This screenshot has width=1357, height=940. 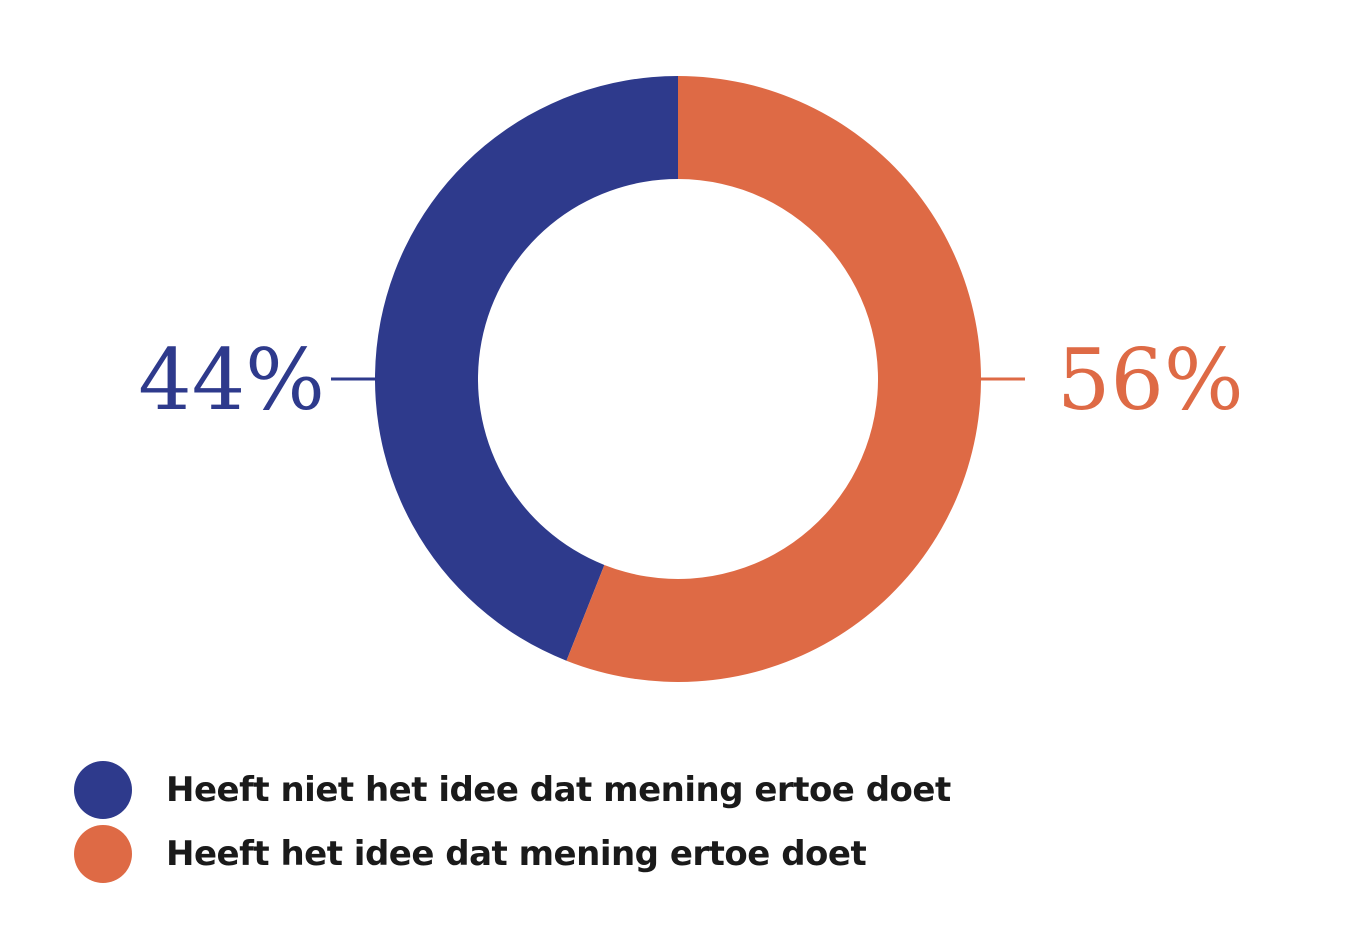 I want to click on slice-not-matter, so click(x=526, y=368).